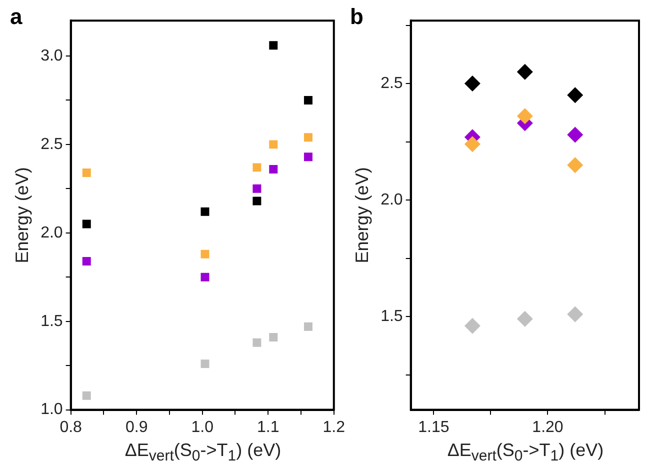  Describe the element at coordinates (548, 427) in the screenshot. I see `x-tick-label: 1.20` at that location.